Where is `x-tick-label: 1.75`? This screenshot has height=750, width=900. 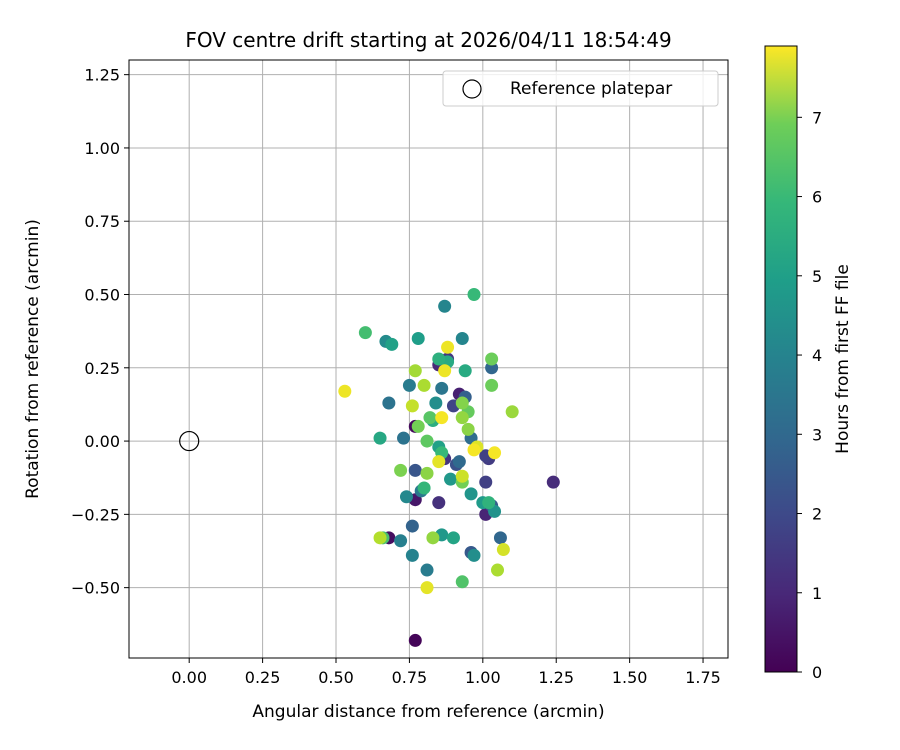
x-tick-label: 1.75 is located at coordinates (703, 677).